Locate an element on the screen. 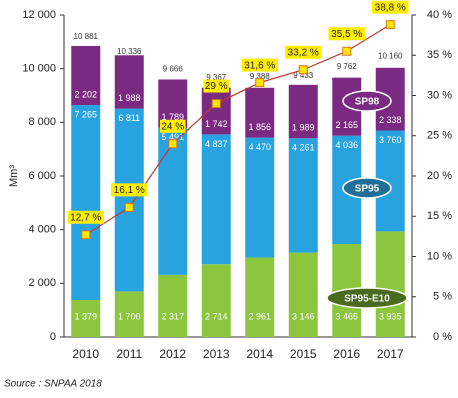  x-tick-label: 2010 is located at coordinates (85, 354).